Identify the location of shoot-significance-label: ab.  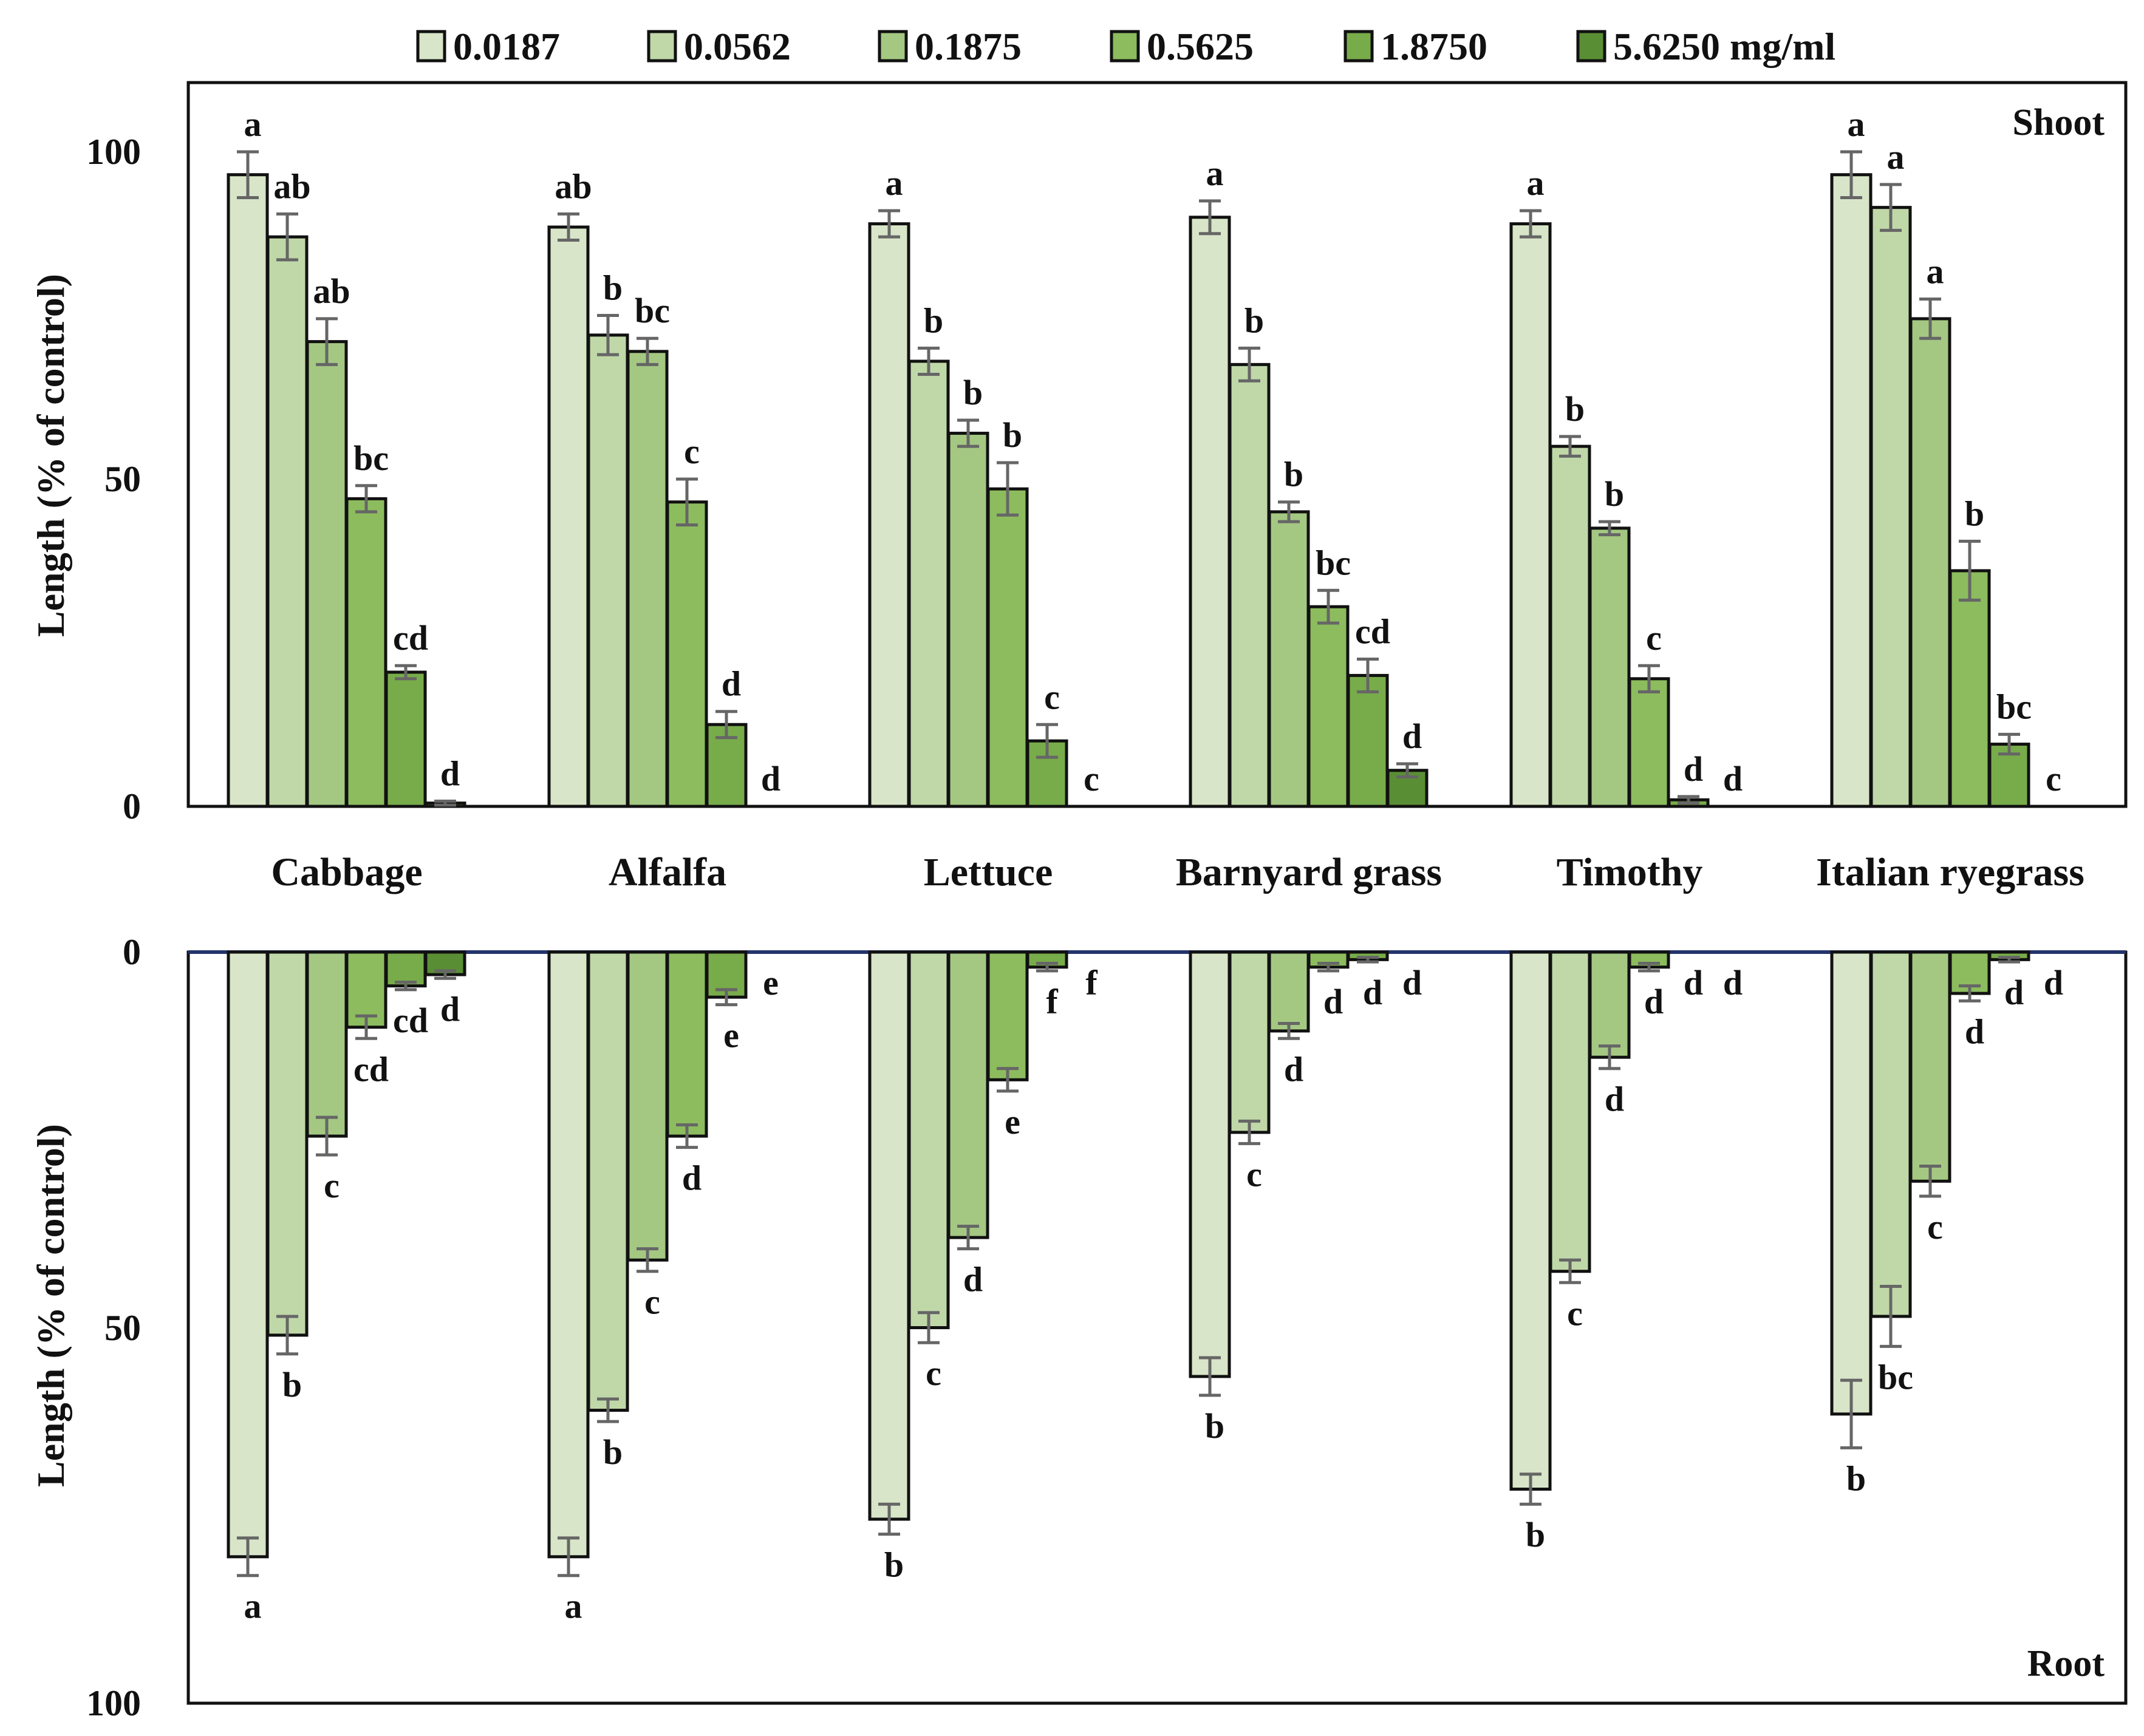
(331, 291).